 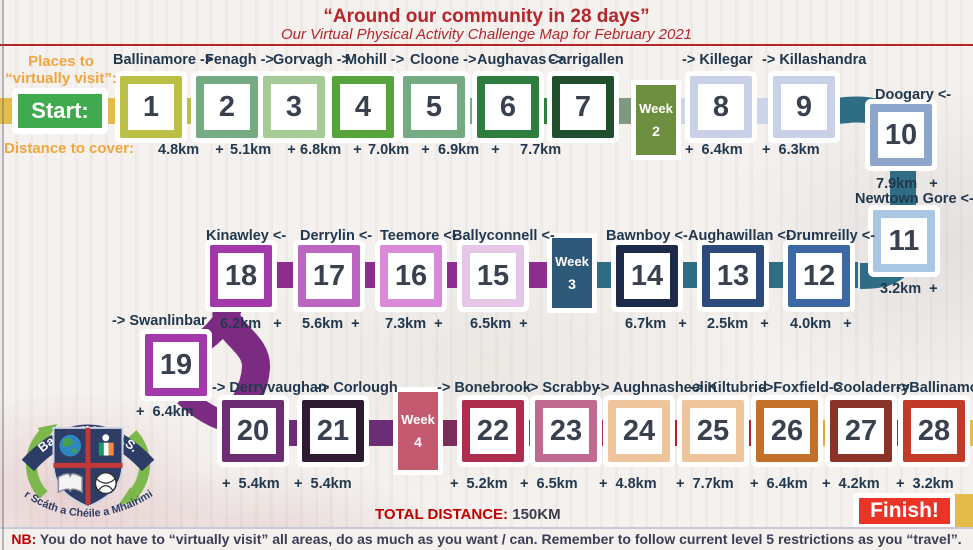 I want to click on globe-land, so click(x=70, y=445).